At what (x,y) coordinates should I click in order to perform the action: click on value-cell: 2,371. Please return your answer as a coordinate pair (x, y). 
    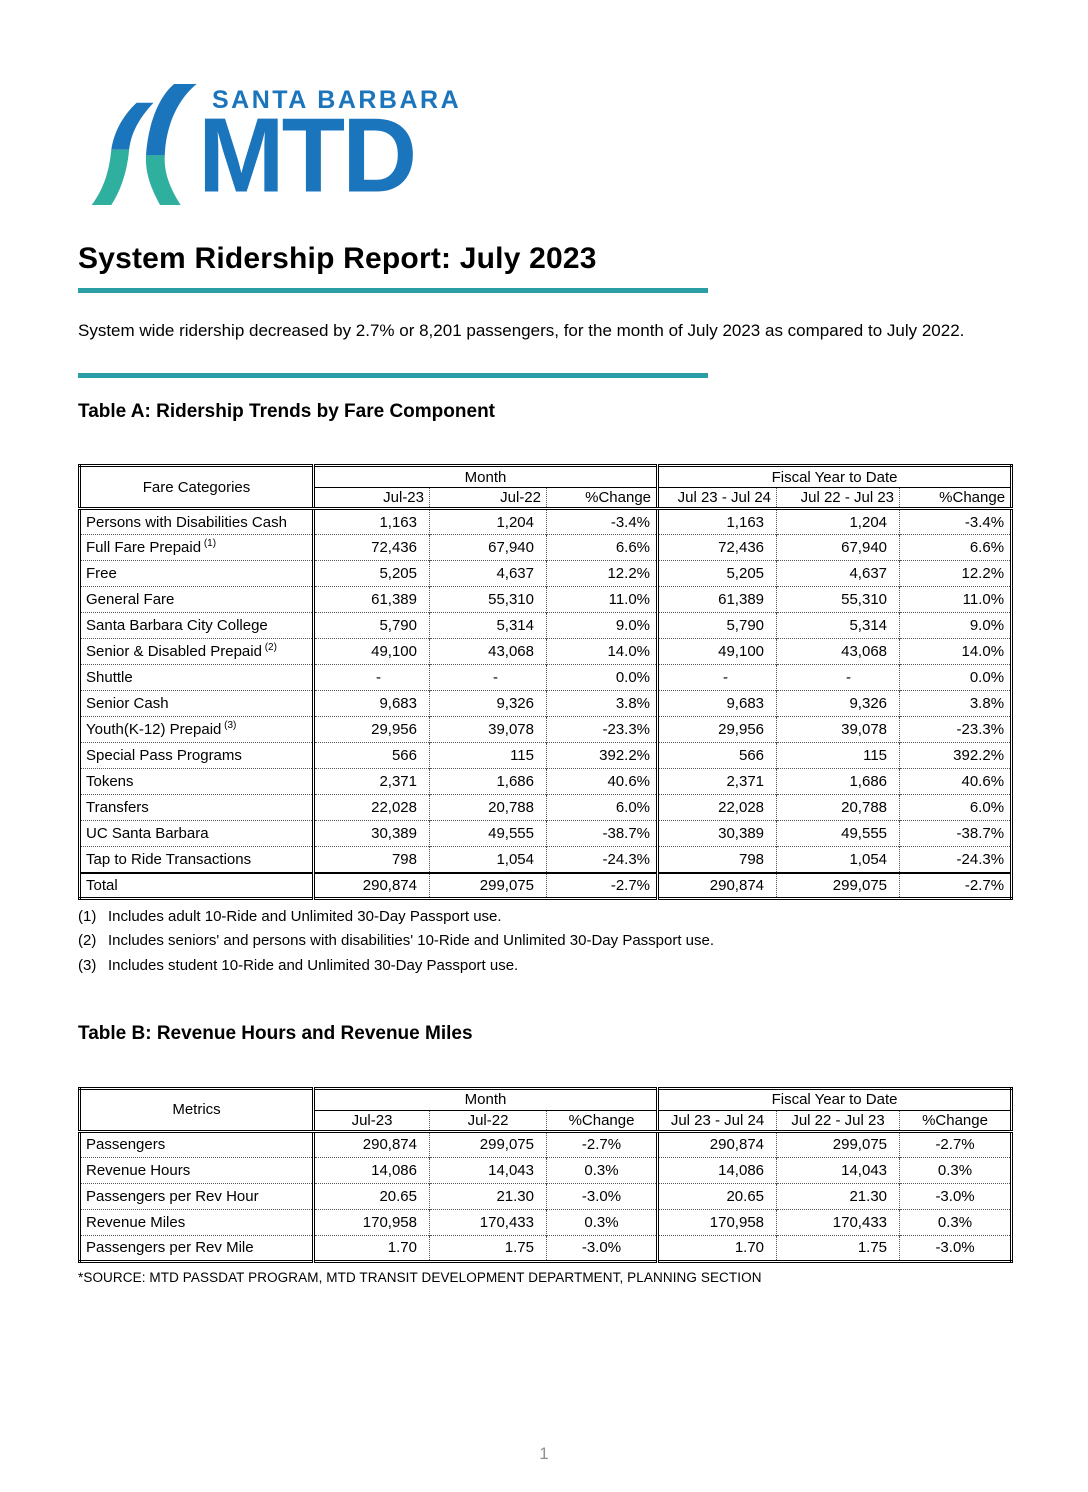
    Looking at the image, I should click on (716, 781).